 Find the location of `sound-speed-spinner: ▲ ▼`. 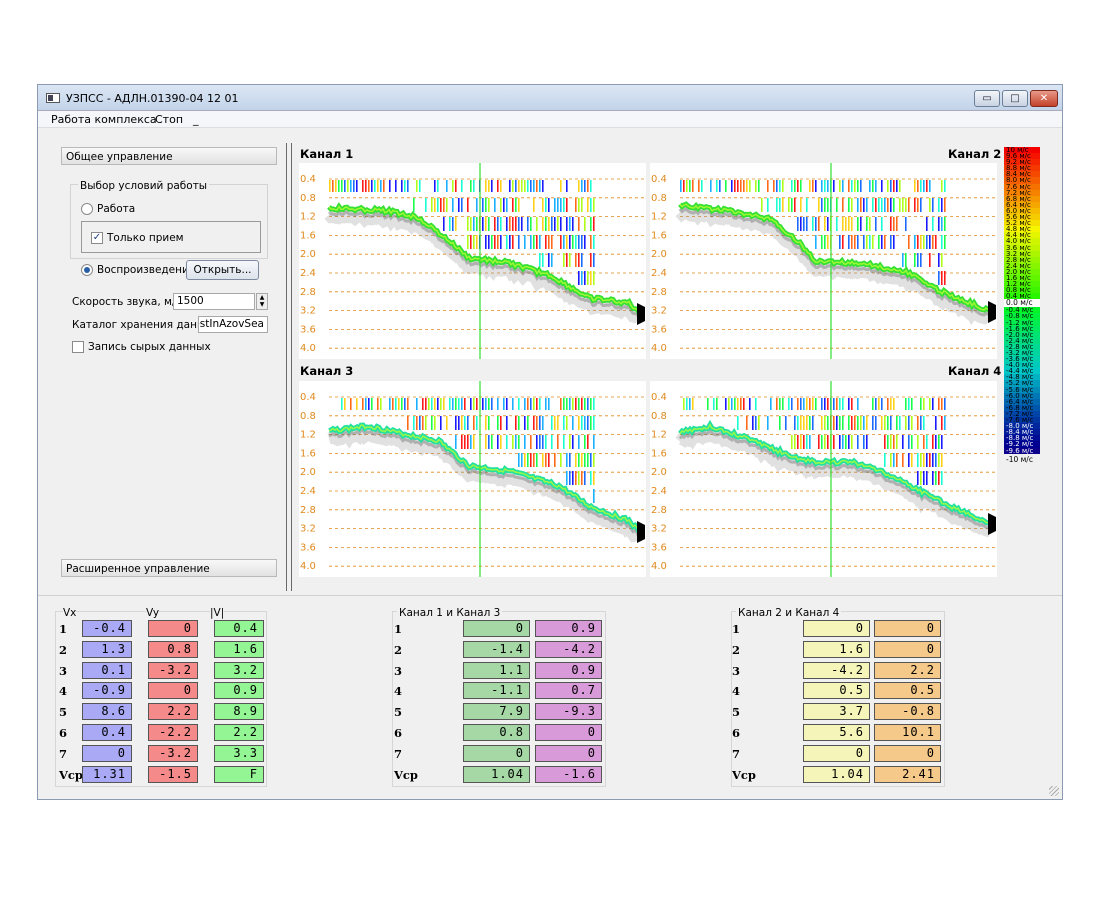

sound-speed-spinner: ▲ ▼ is located at coordinates (262, 301).